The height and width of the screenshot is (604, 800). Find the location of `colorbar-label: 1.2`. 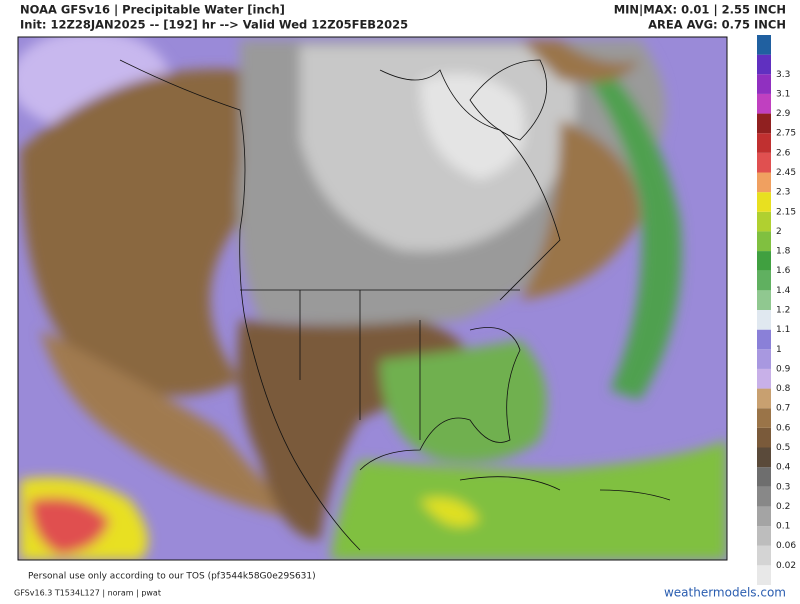

colorbar-label: 1.2 is located at coordinates (783, 311).